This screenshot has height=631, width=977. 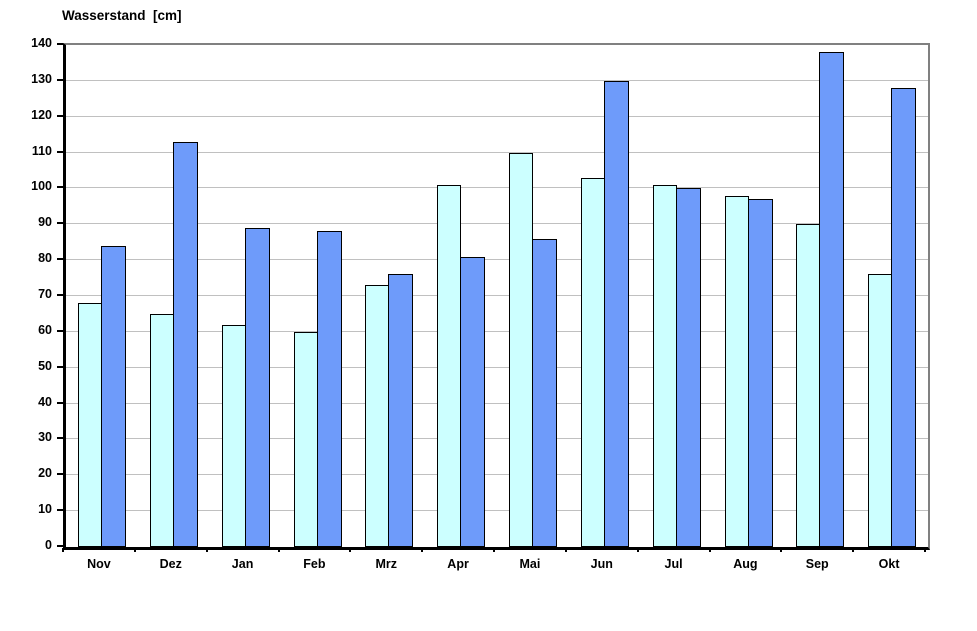 I want to click on bar-series1-sep, so click(x=808, y=385).